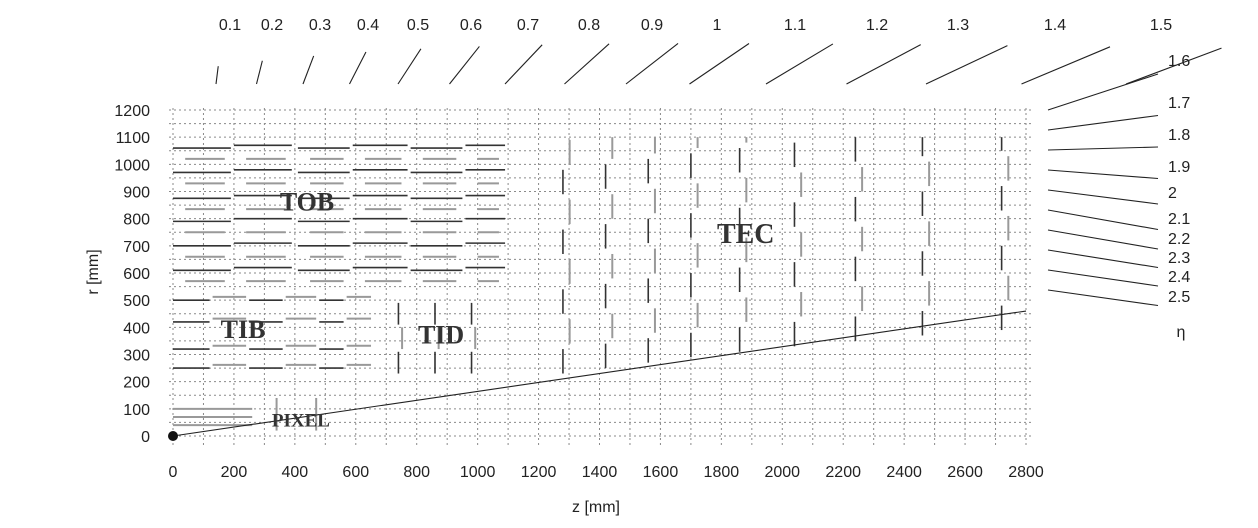 This screenshot has width=1258, height=528. What do you see at coordinates (272, 25) in the screenshot?
I see `eta-top-label: 0.2` at bounding box center [272, 25].